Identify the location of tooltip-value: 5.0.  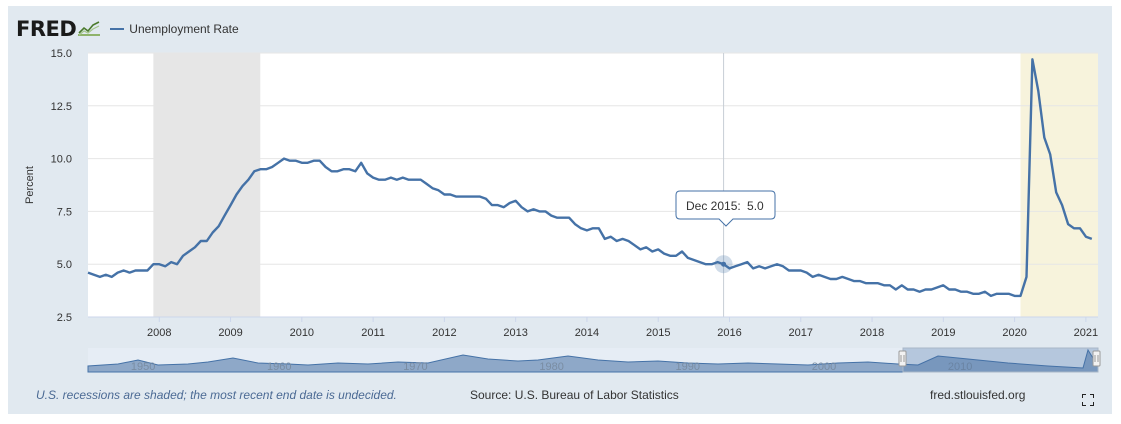
(755, 206).